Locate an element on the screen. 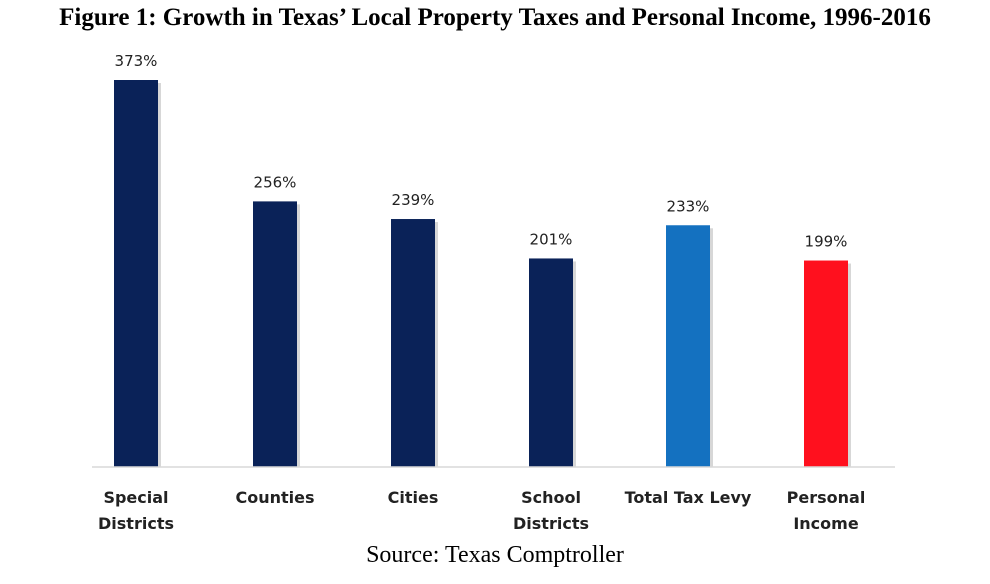  value-label: 201% is located at coordinates (551, 239).